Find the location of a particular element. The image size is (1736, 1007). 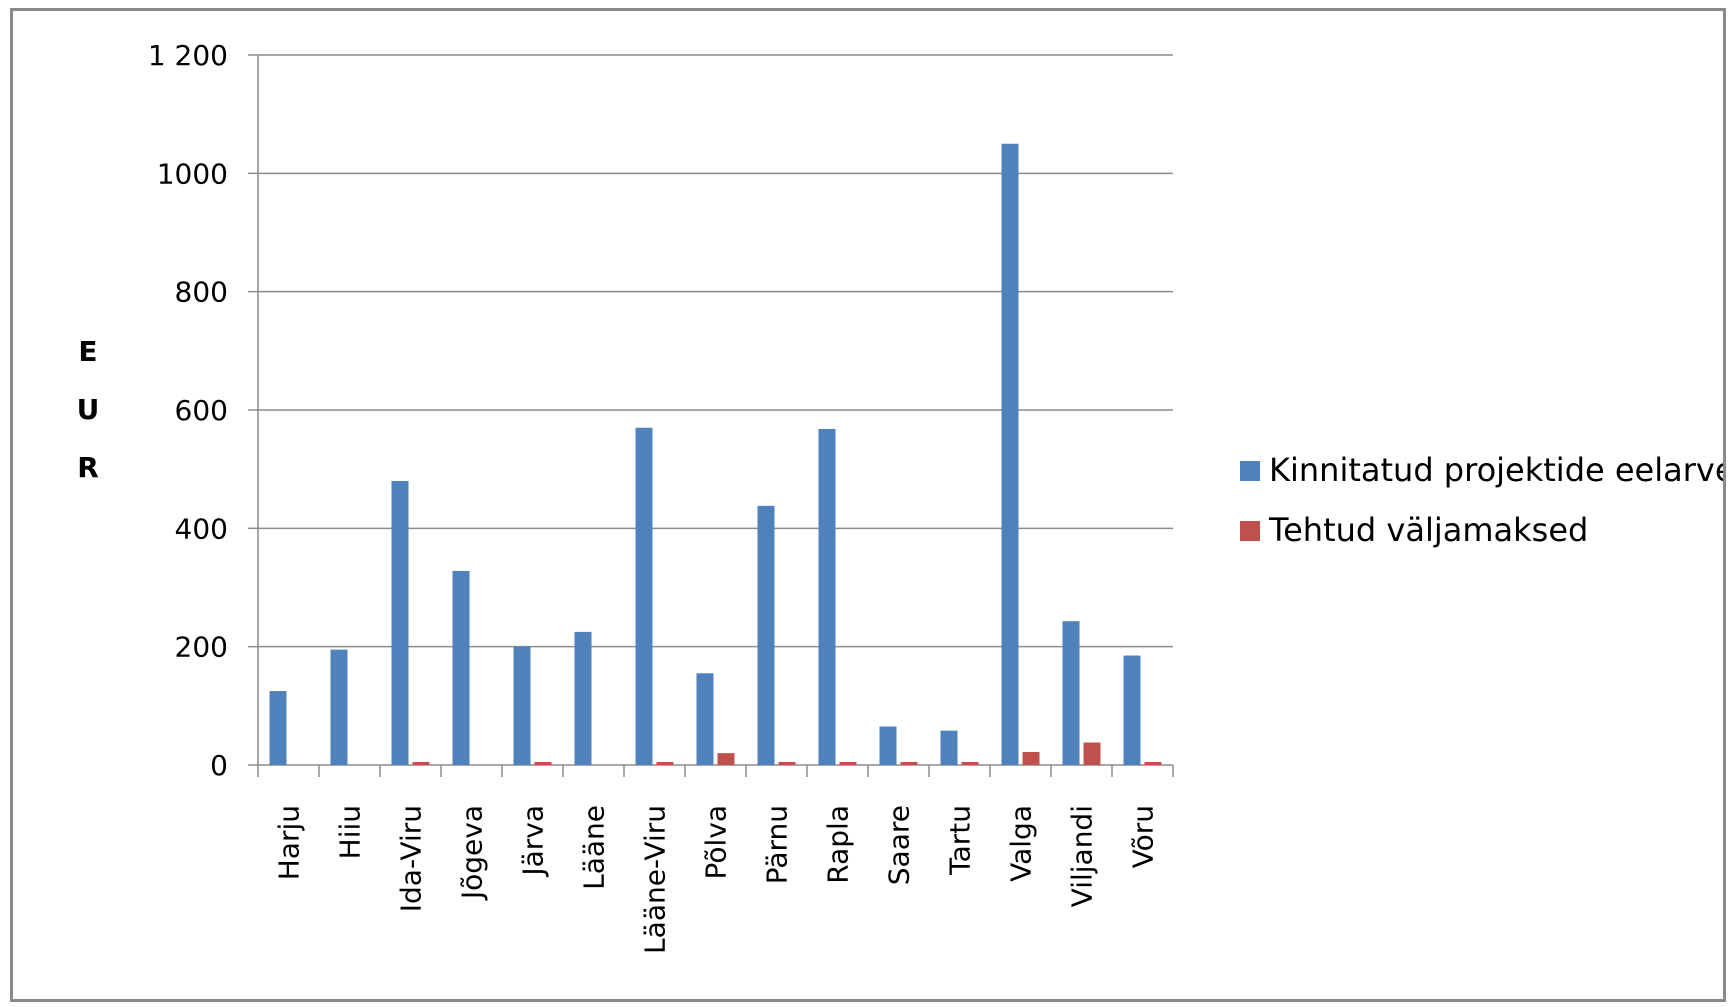

y-axis-title: EUR is located at coordinates (88, 409).